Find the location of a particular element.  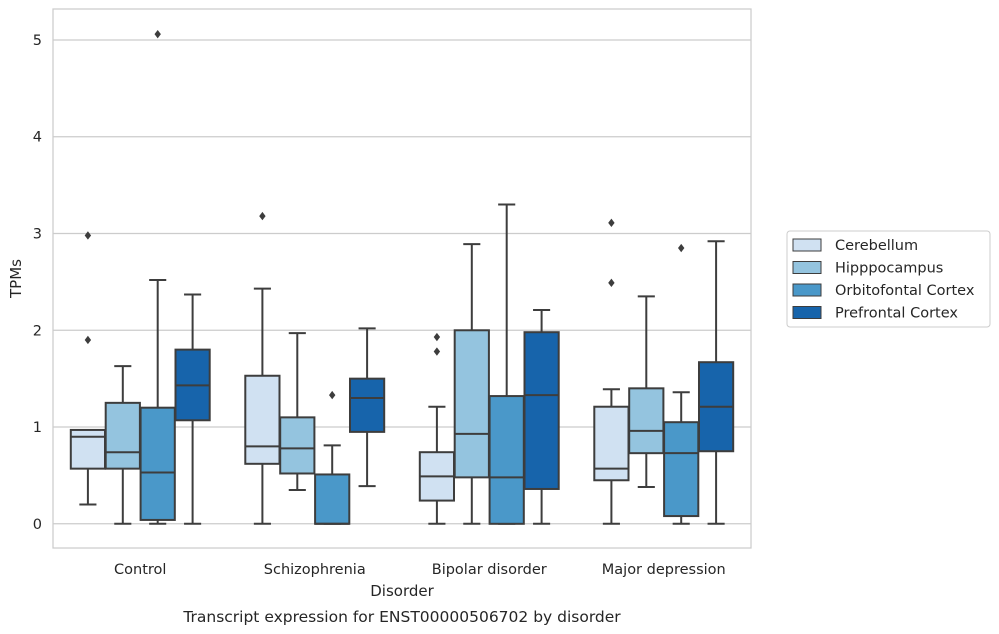

legend-frame is located at coordinates (888, 279).